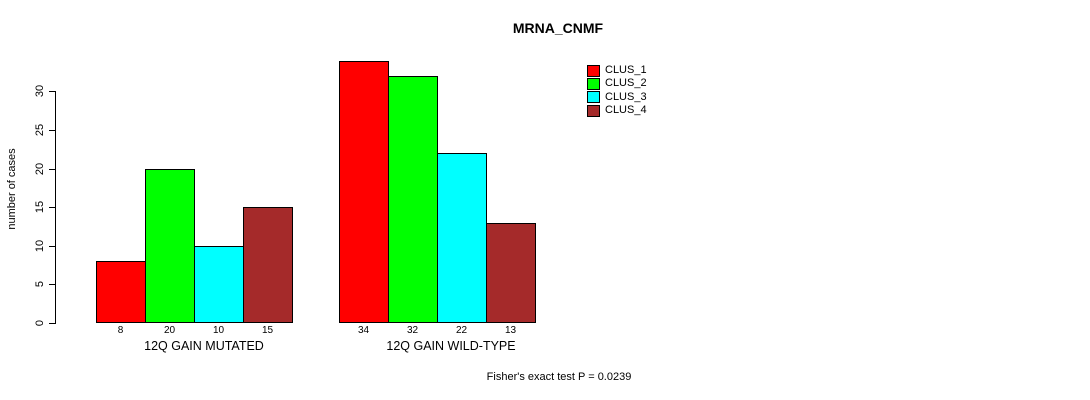 The image size is (1090, 400). Describe the element at coordinates (267, 330) in the screenshot. I see `bar-value-label: 15` at that location.